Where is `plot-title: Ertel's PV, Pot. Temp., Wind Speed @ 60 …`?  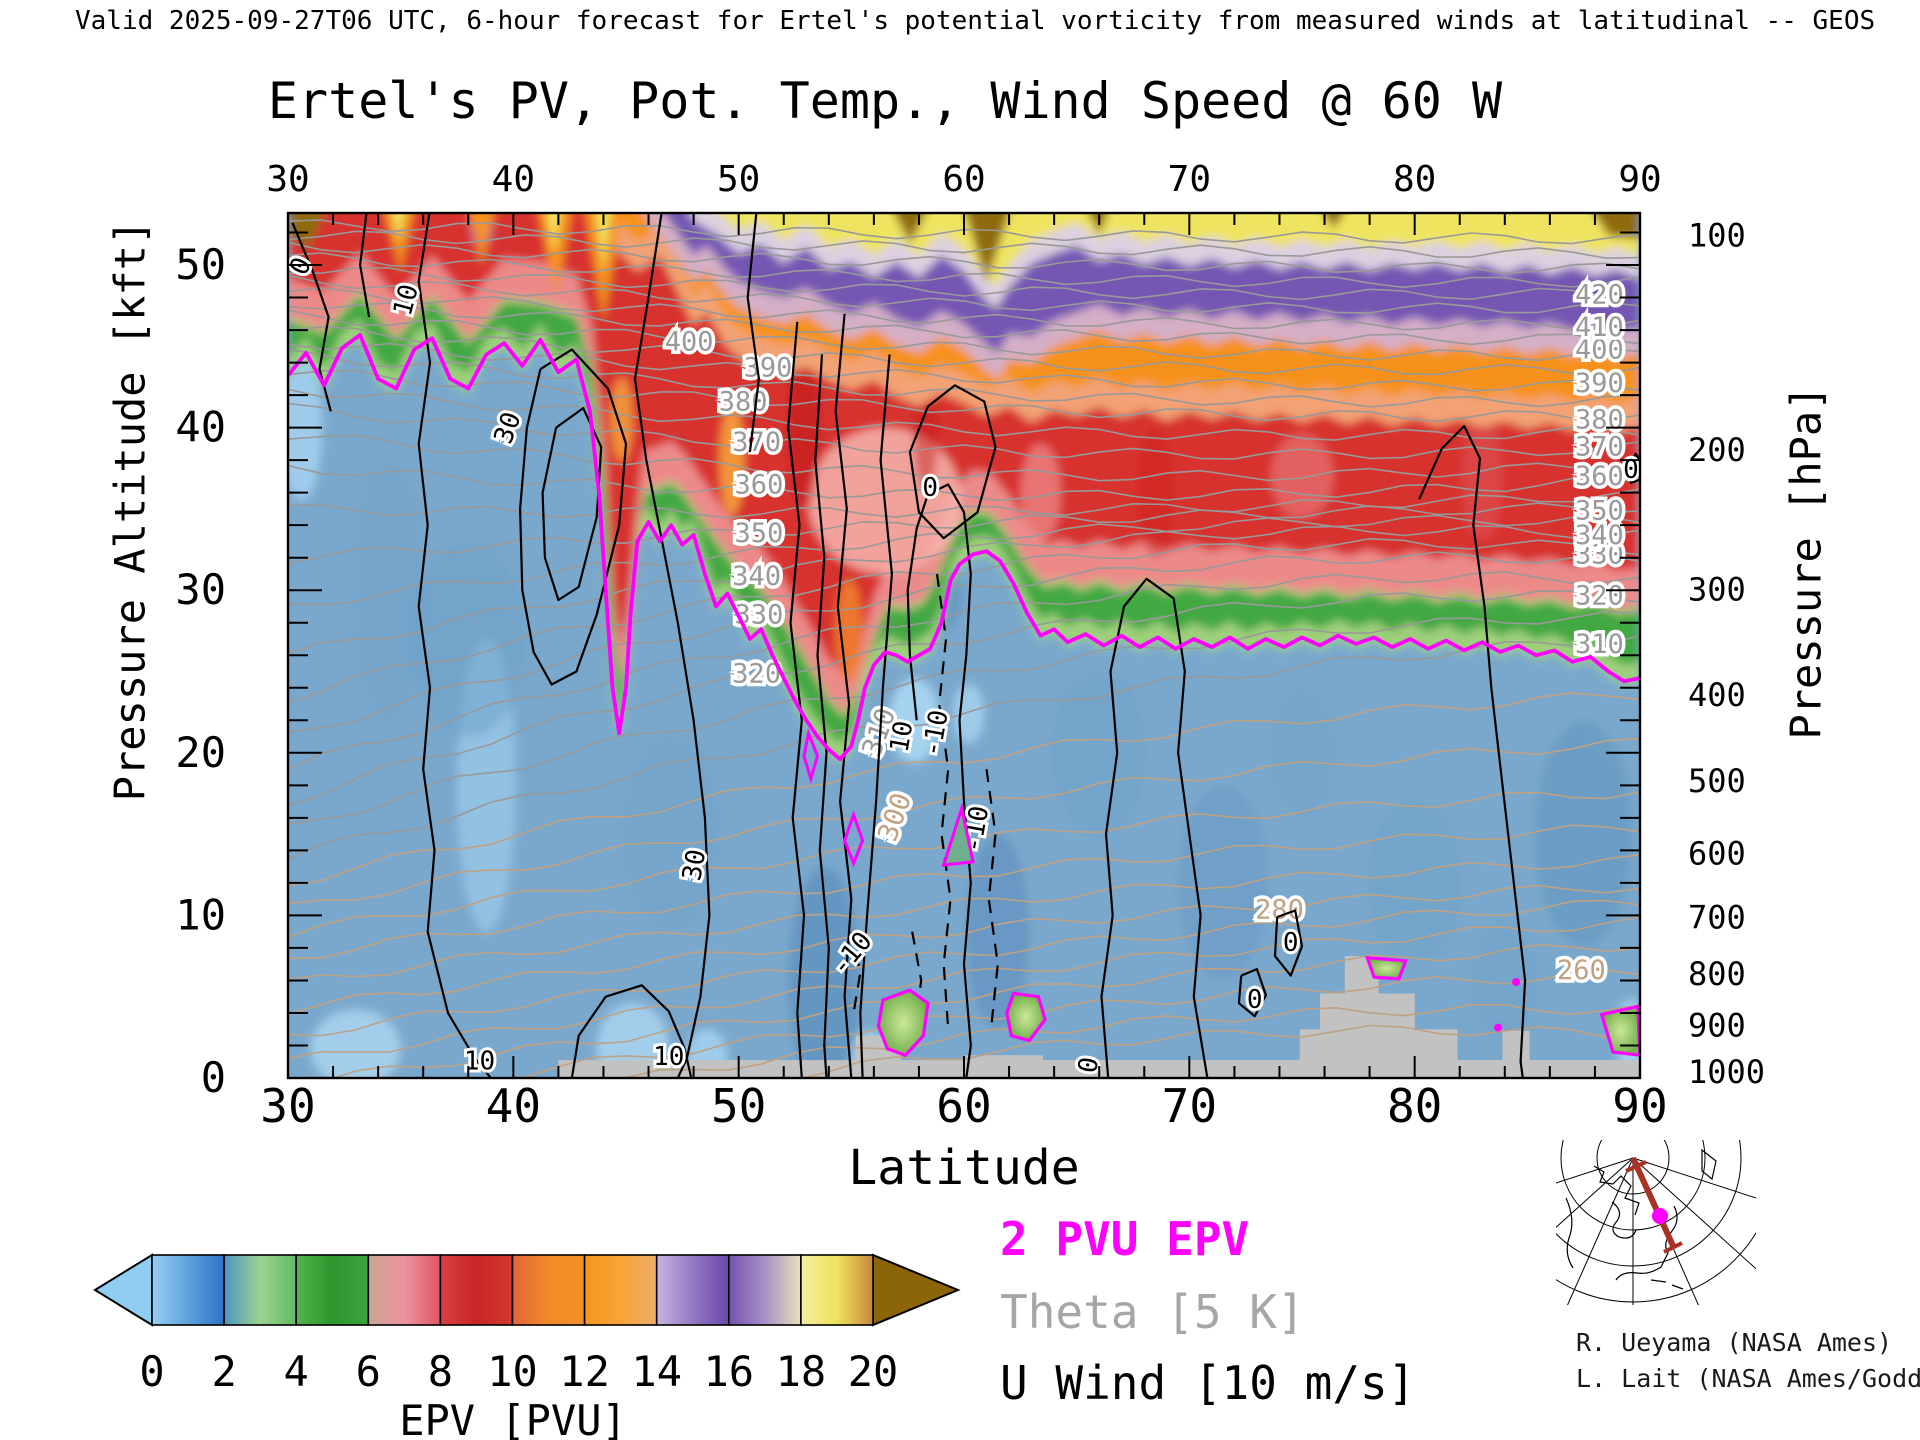
plot-title: Ertel's PV, Pot. Temp., Wind Speed @ 60 … is located at coordinates (885, 101).